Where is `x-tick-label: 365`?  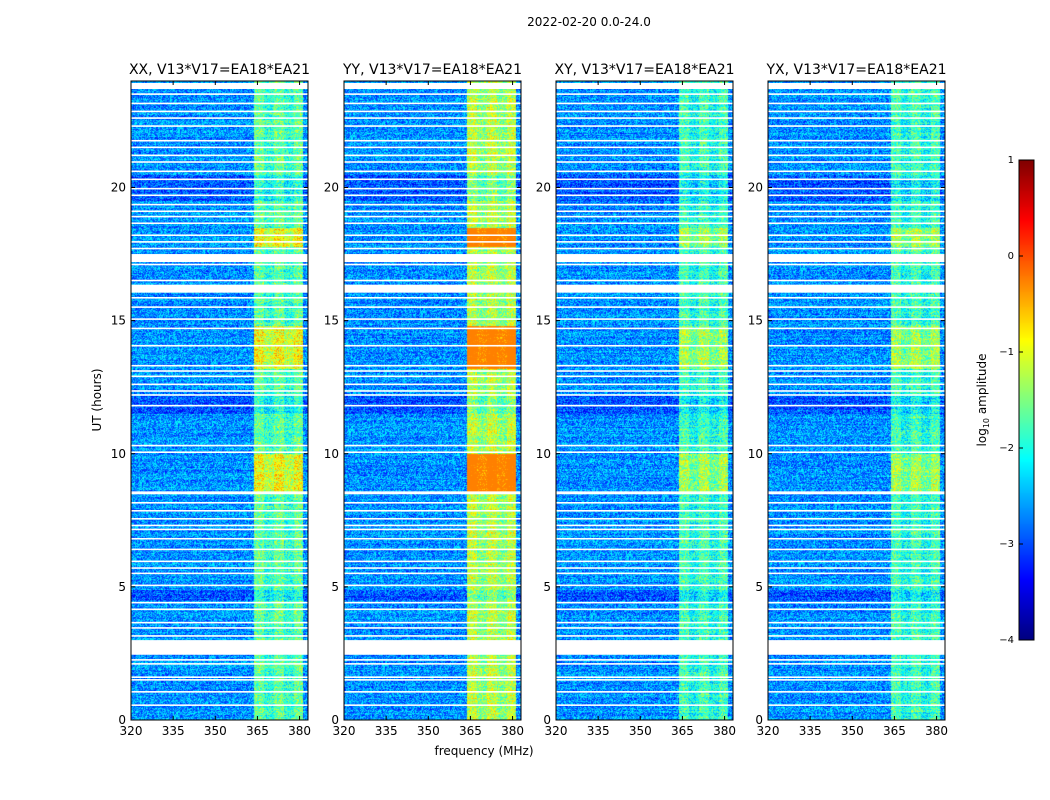 x-tick-label: 365 is located at coordinates (257, 731).